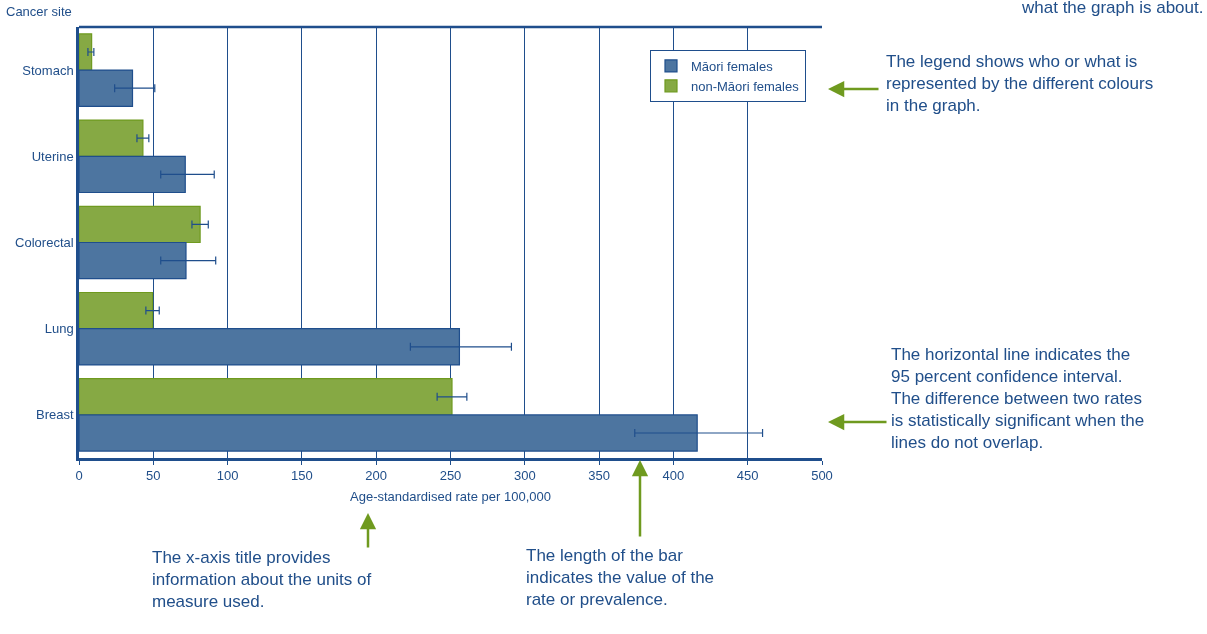 This screenshot has width=1207, height=634. Describe the element at coordinates (1020, 84) in the screenshot. I see `text: The legend shows who or what is represented by the different colours in the graph.` at that location.